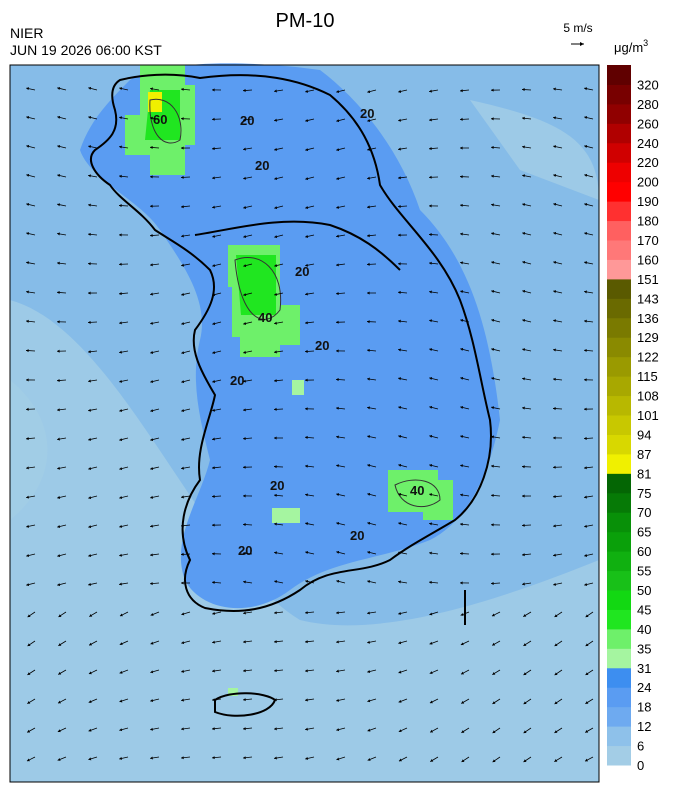  What do you see at coordinates (644, 648) in the screenshot?
I see `colorbar-label: 35` at bounding box center [644, 648].